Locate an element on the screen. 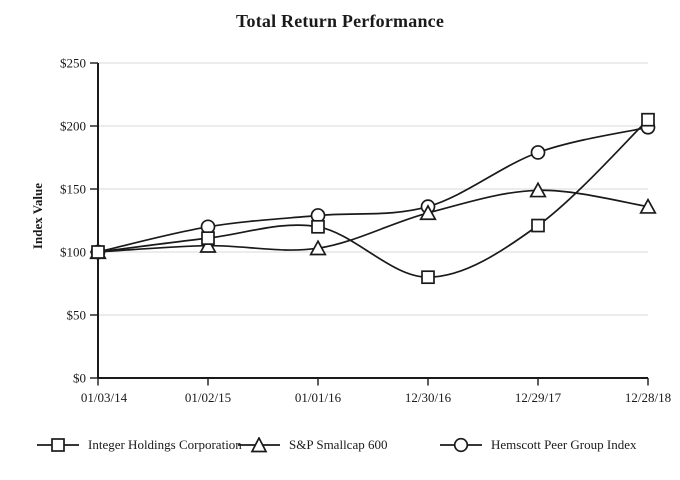 This screenshot has height=480, width=680. legend-item-sp-smallcap-600: S&P Smallcap 600 is located at coordinates (312, 445).